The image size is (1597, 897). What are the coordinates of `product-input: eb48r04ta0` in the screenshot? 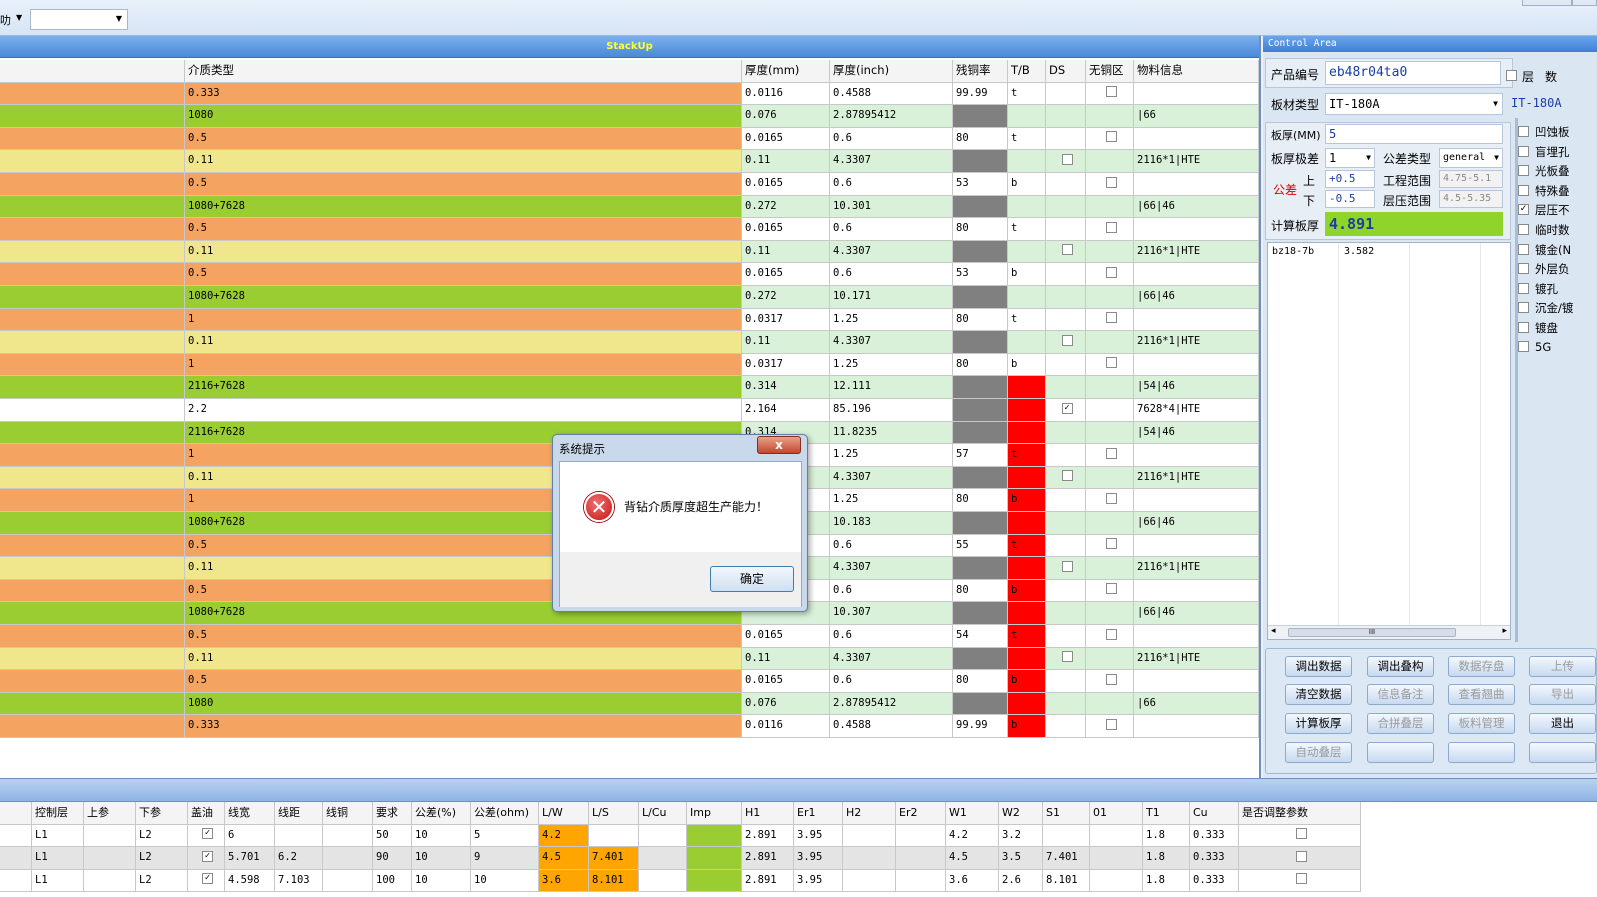 It's located at (1413, 73).